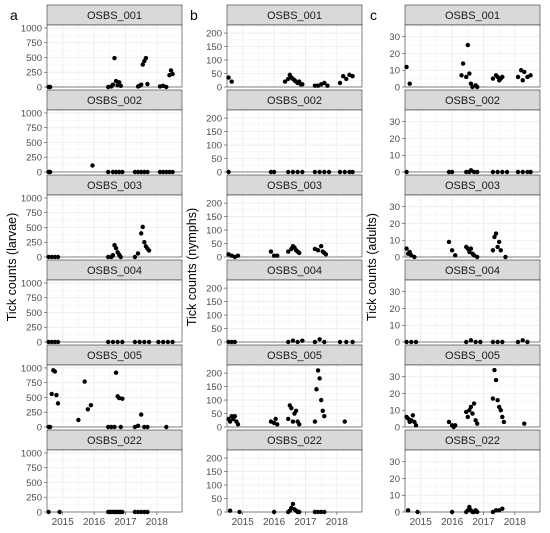 The image size is (550, 533). What do you see at coordinates (305, 522) in the screenshot?
I see `x-tick-label: 2017` at bounding box center [305, 522].